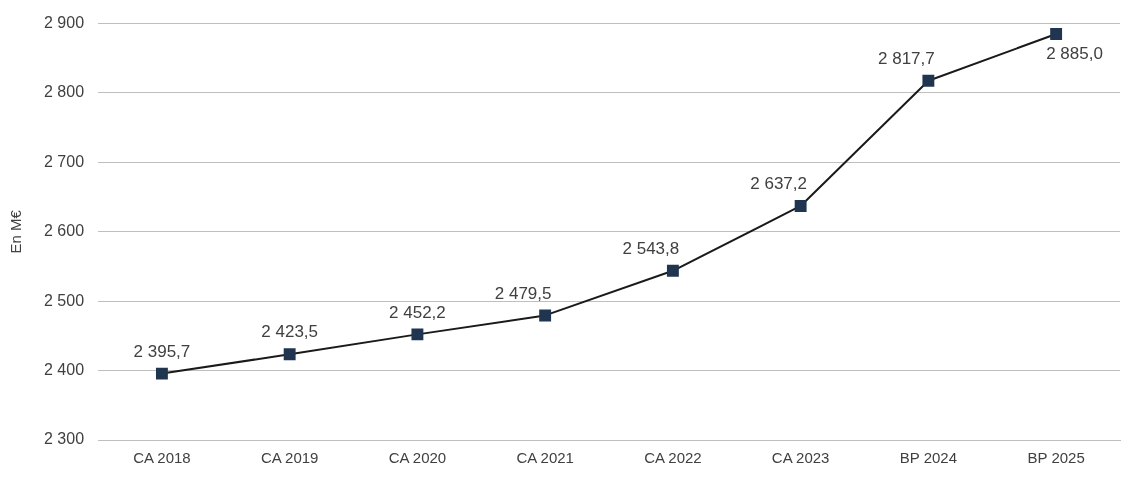  I want to click on y-tick-label: 2 700, so click(64, 161).